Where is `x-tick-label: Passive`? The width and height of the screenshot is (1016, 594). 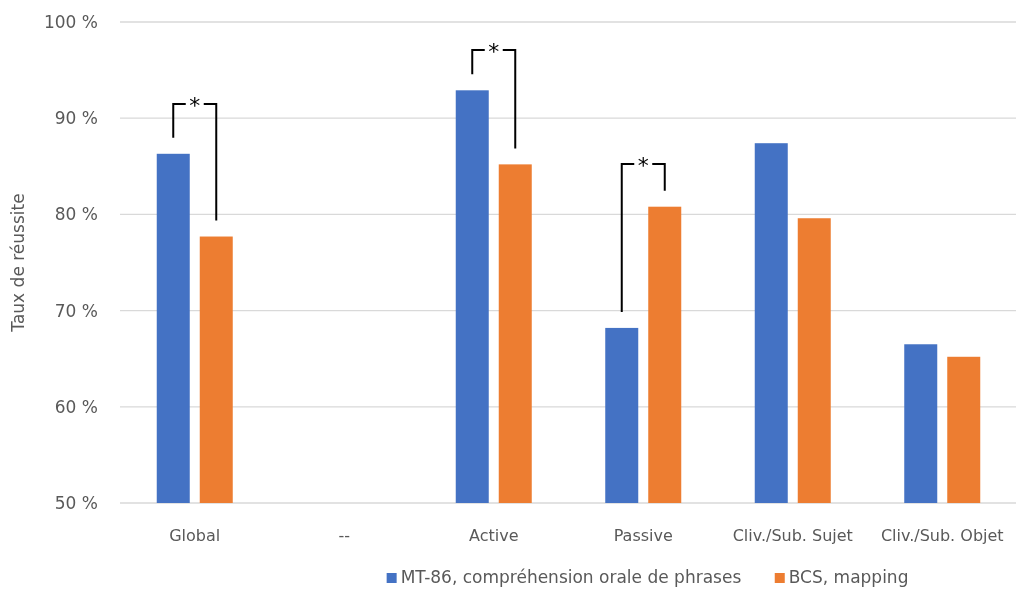
x-tick-label: Passive is located at coordinates (643, 535).